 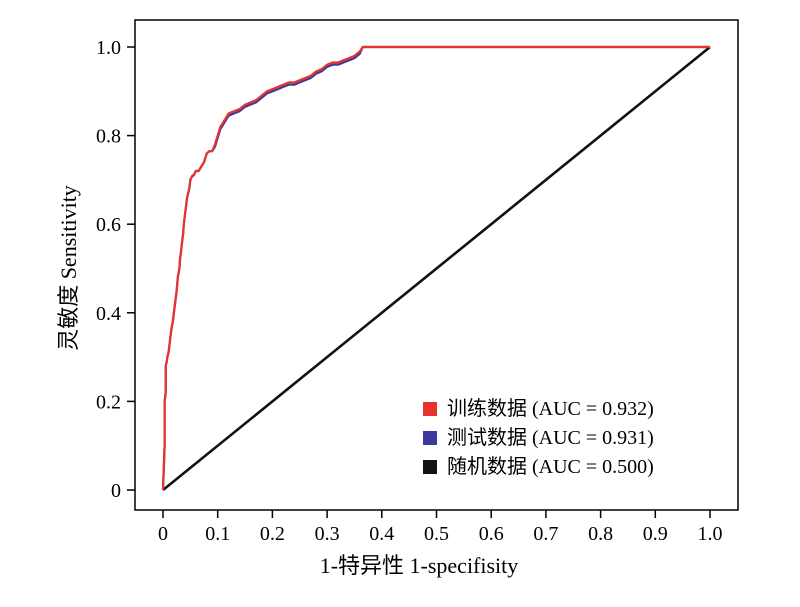 I want to click on y-tick-label: 0.2, so click(x=108, y=402).